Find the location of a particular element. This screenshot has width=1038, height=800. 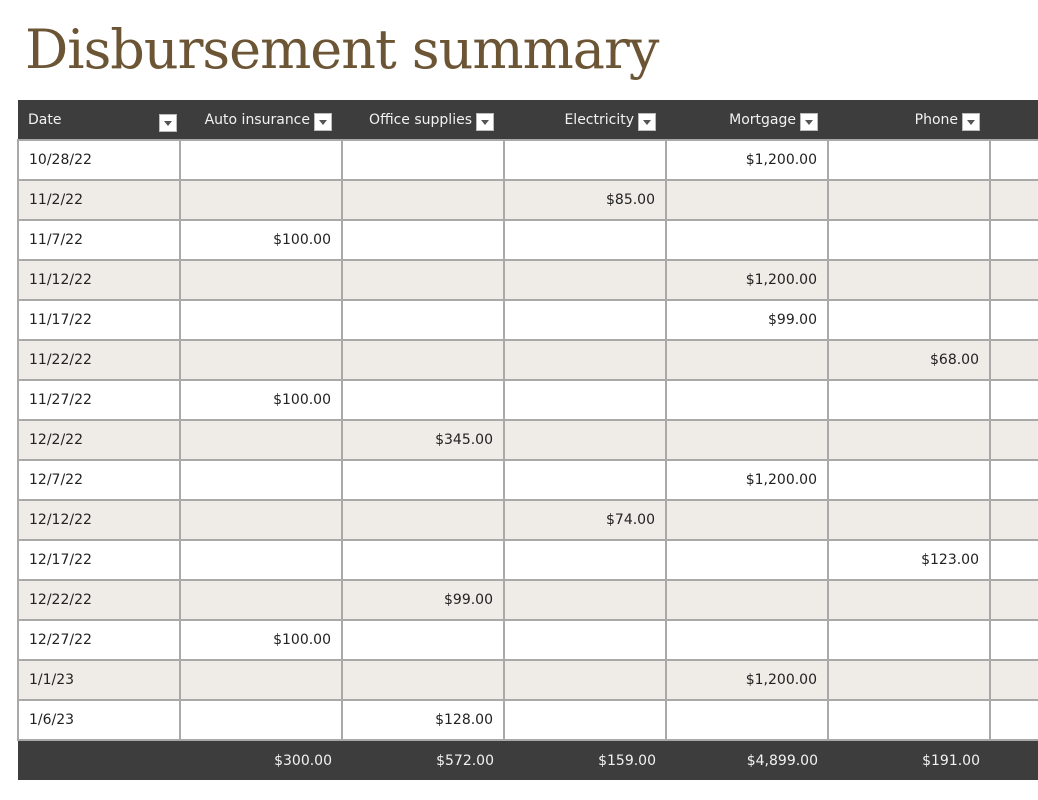

amount-cell: $128.00 is located at coordinates (423, 720).